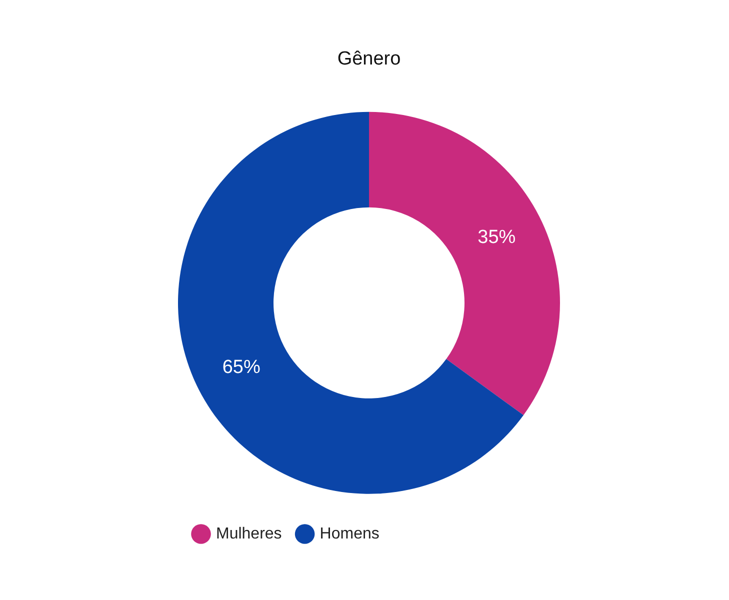  What do you see at coordinates (249, 533) in the screenshot?
I see `legend-label: Mulheres` at bounding box center [249, 533].